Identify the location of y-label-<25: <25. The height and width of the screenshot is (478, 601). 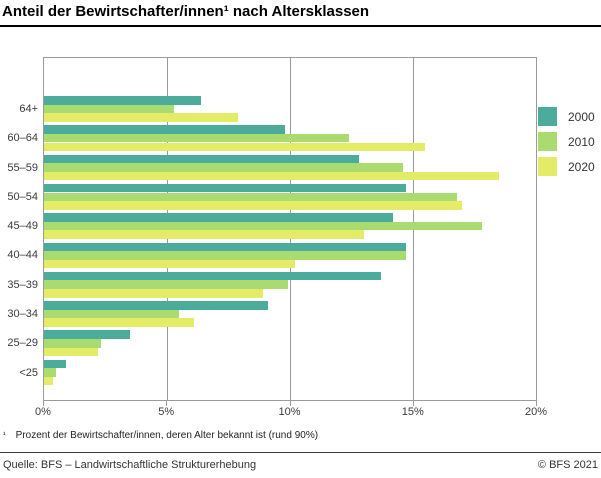
(28, 372).